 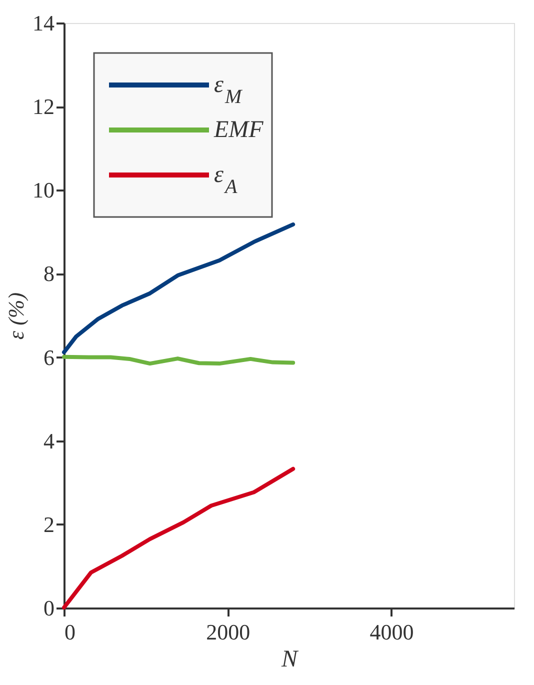 I want to click on legend-label: EMF, so click(x=238, y=130).